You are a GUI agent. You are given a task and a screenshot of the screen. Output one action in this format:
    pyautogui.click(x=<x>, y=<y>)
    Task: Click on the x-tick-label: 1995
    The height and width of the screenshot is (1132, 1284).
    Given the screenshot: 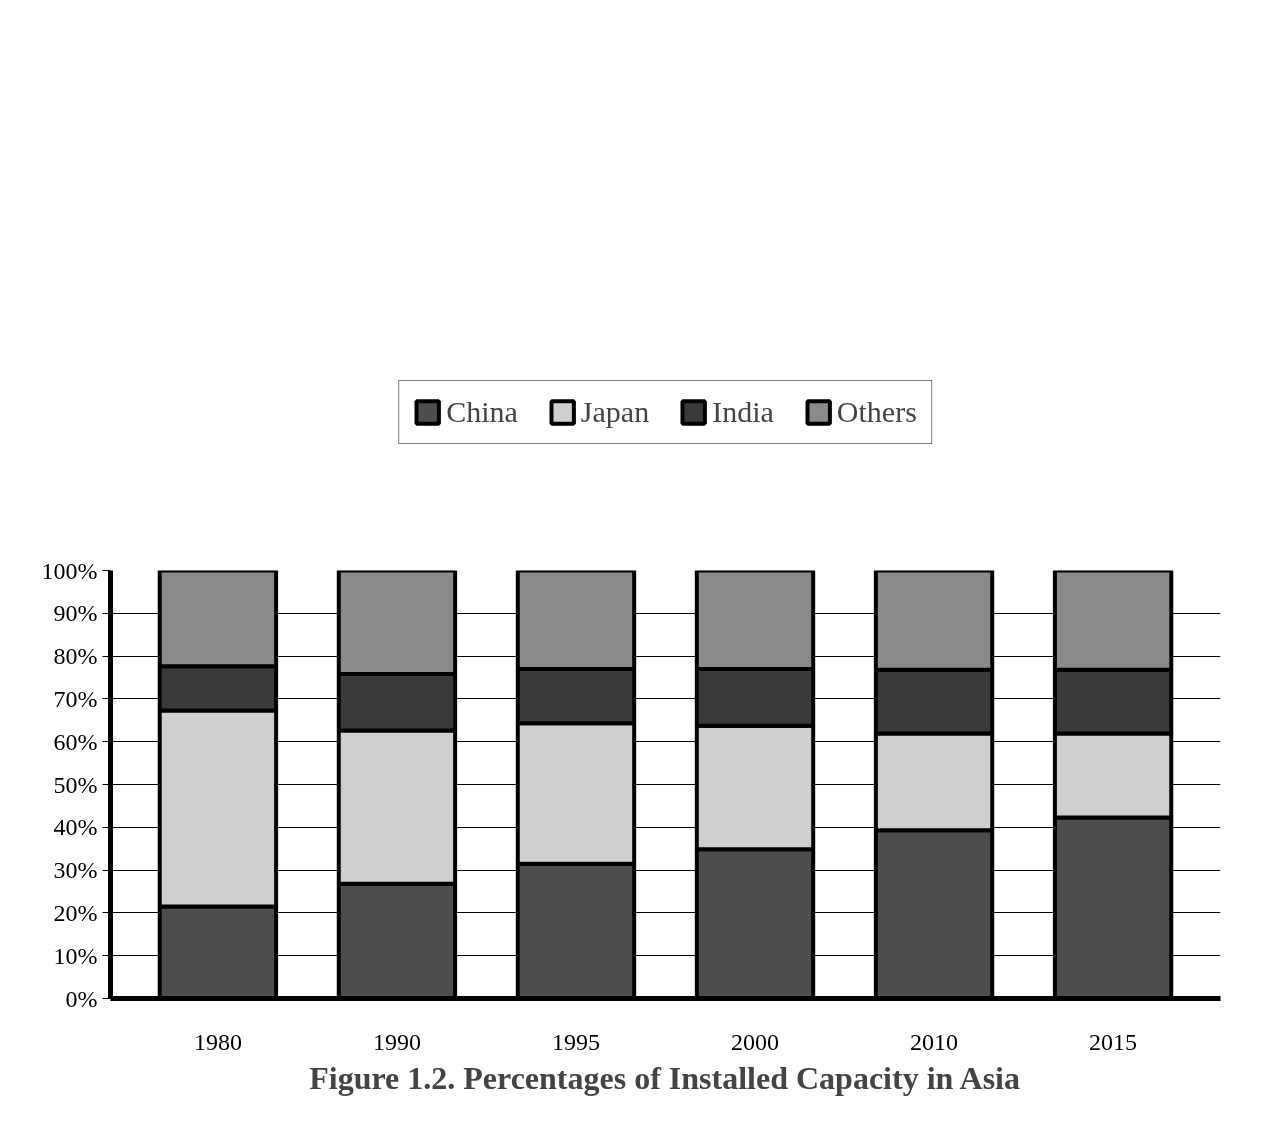 What is the action you would take?
    pyautogui.click(x=575, y=1041)
    